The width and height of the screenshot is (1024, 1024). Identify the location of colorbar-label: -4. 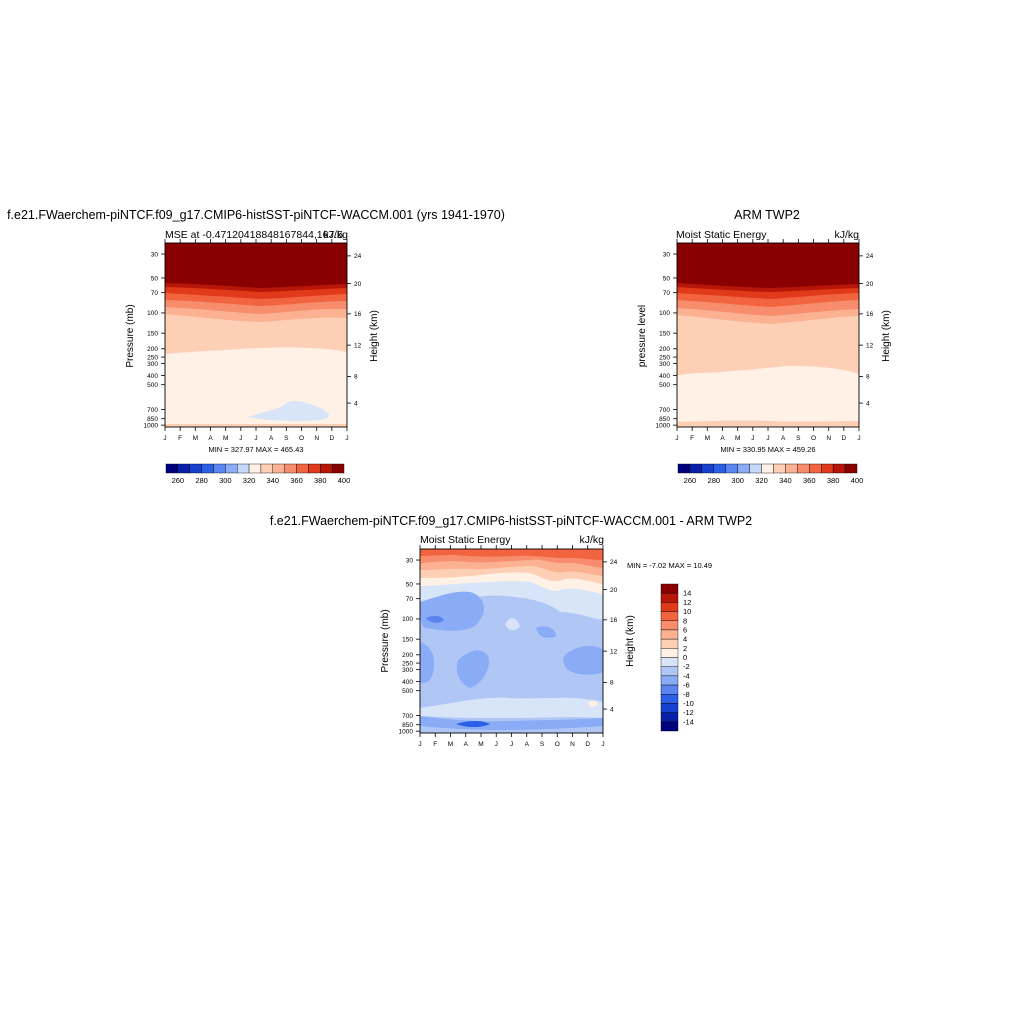
(686, 675).